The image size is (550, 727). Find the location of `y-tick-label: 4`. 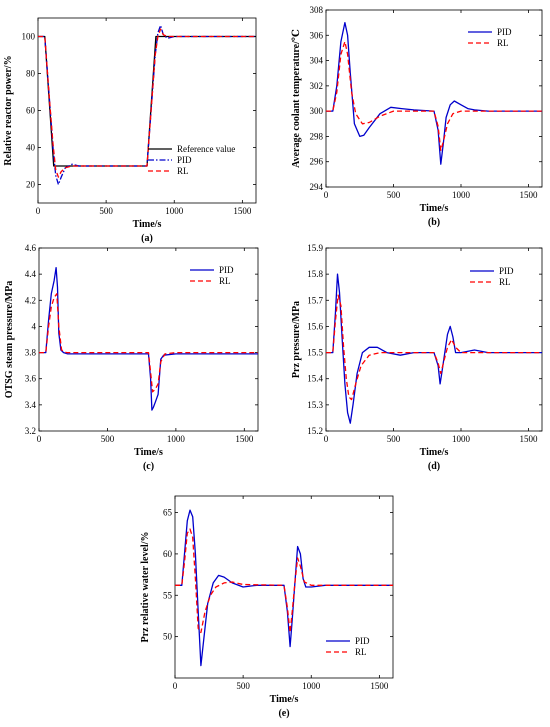

y-tick-label: 4 is located at coordinates (34, 326).